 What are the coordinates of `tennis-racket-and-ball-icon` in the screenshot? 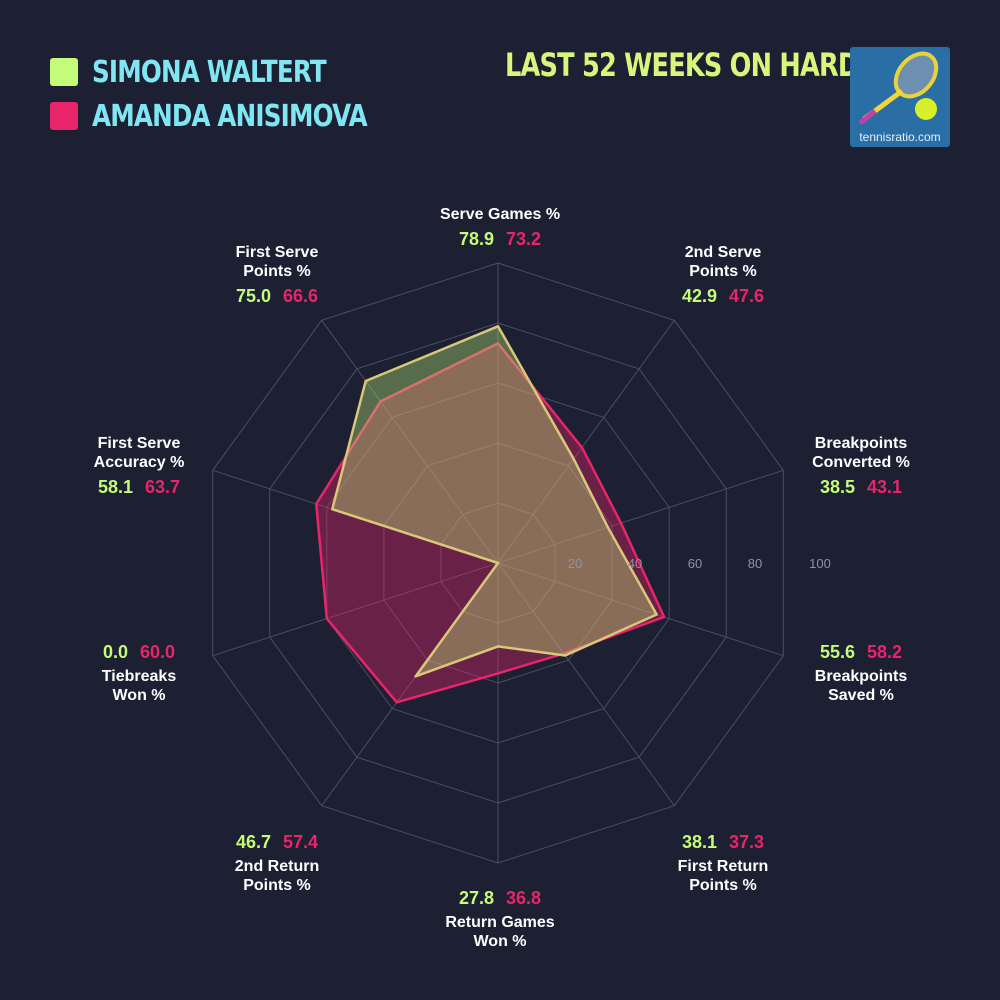 It's located at (898, 88).